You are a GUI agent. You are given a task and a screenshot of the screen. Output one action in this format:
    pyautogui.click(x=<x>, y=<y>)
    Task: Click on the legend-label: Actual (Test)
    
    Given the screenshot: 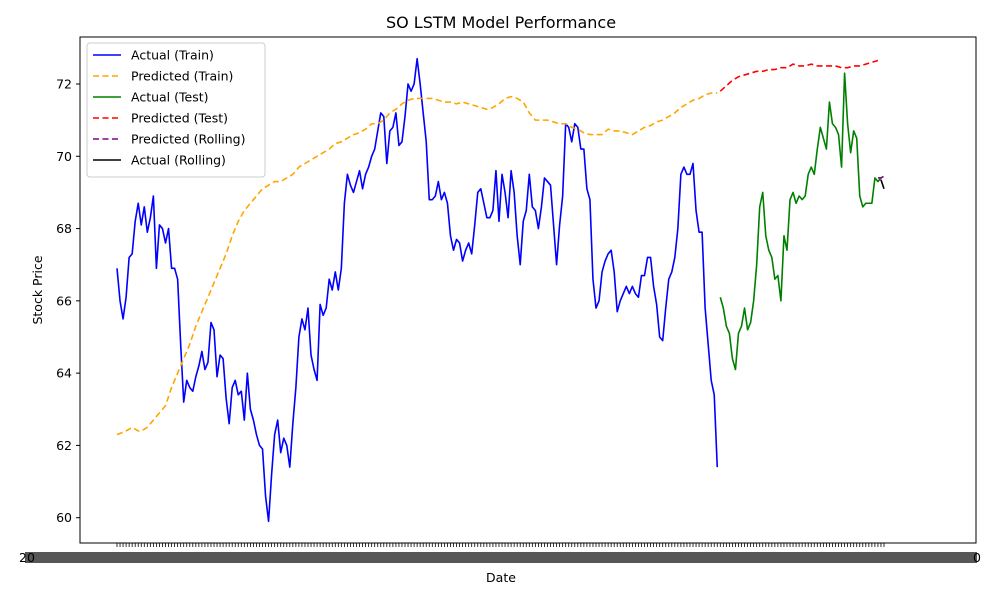 What is the action you would take?
    pyautogui.click(x=170, y=97)
    